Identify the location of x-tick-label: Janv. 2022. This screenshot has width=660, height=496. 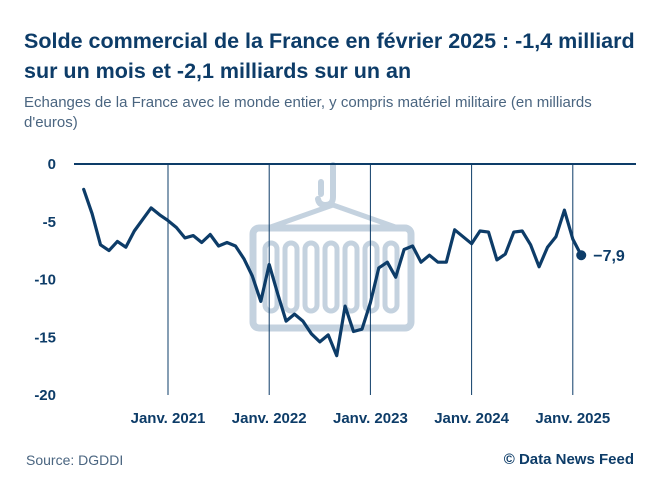
(269, 418).